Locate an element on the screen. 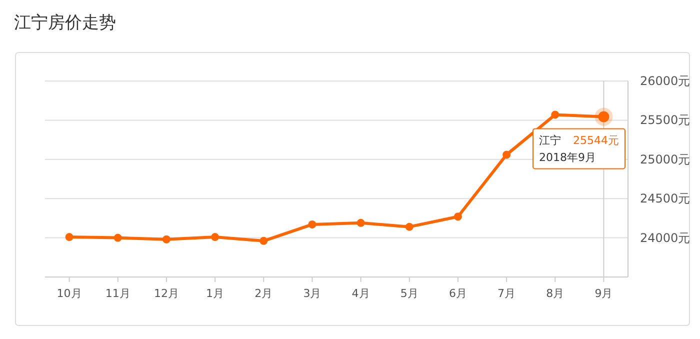 The width and height of the screenshot is (700, 339). x-tick-label: 2月 is located at coordinates (263, 293).